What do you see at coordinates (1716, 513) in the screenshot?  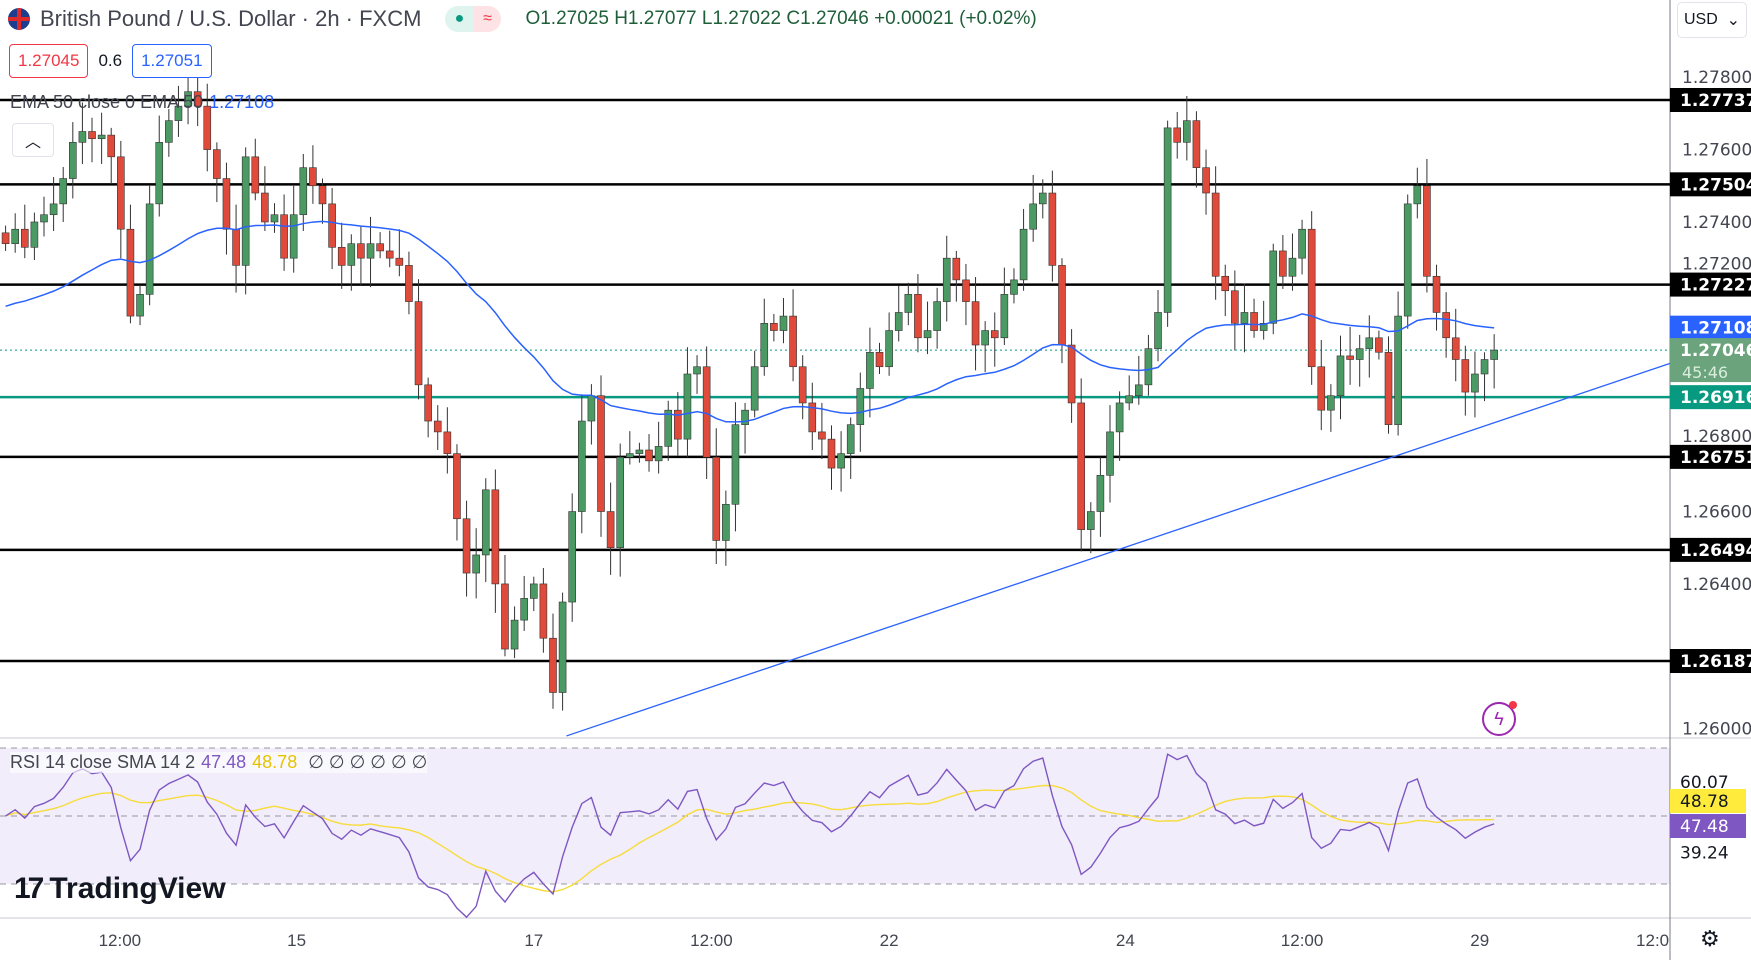 I see `price-tick: 1.26600` at bounding box center [1716, 513].